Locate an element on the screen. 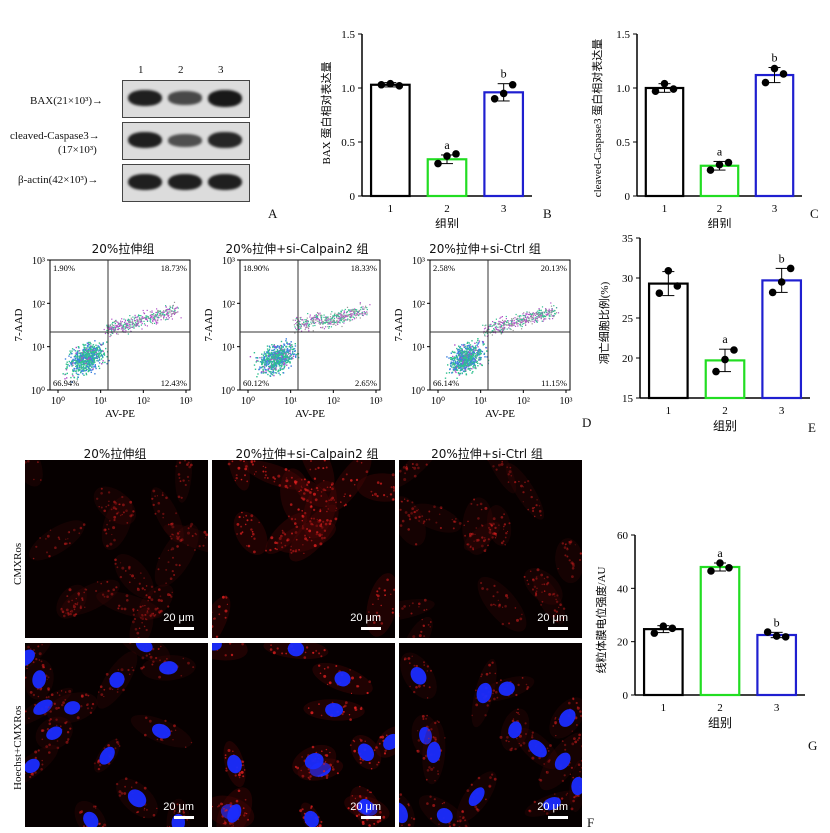 Image resolution: width=830 pixels, height=833 pixels. micro-render is located at coordinates (116, 549).